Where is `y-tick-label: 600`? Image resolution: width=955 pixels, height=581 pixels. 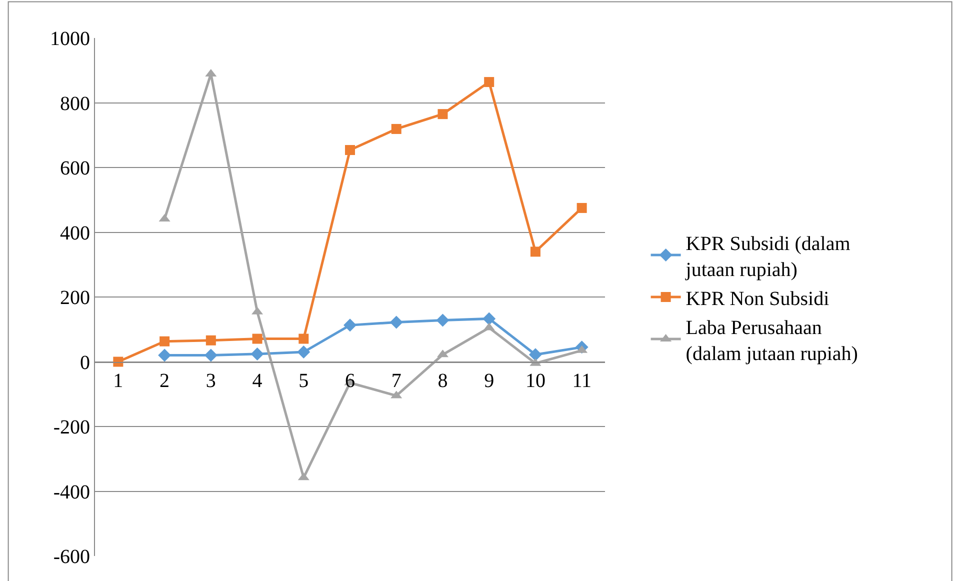 y-tick-label: 600 is located at coordinates (75, 169).